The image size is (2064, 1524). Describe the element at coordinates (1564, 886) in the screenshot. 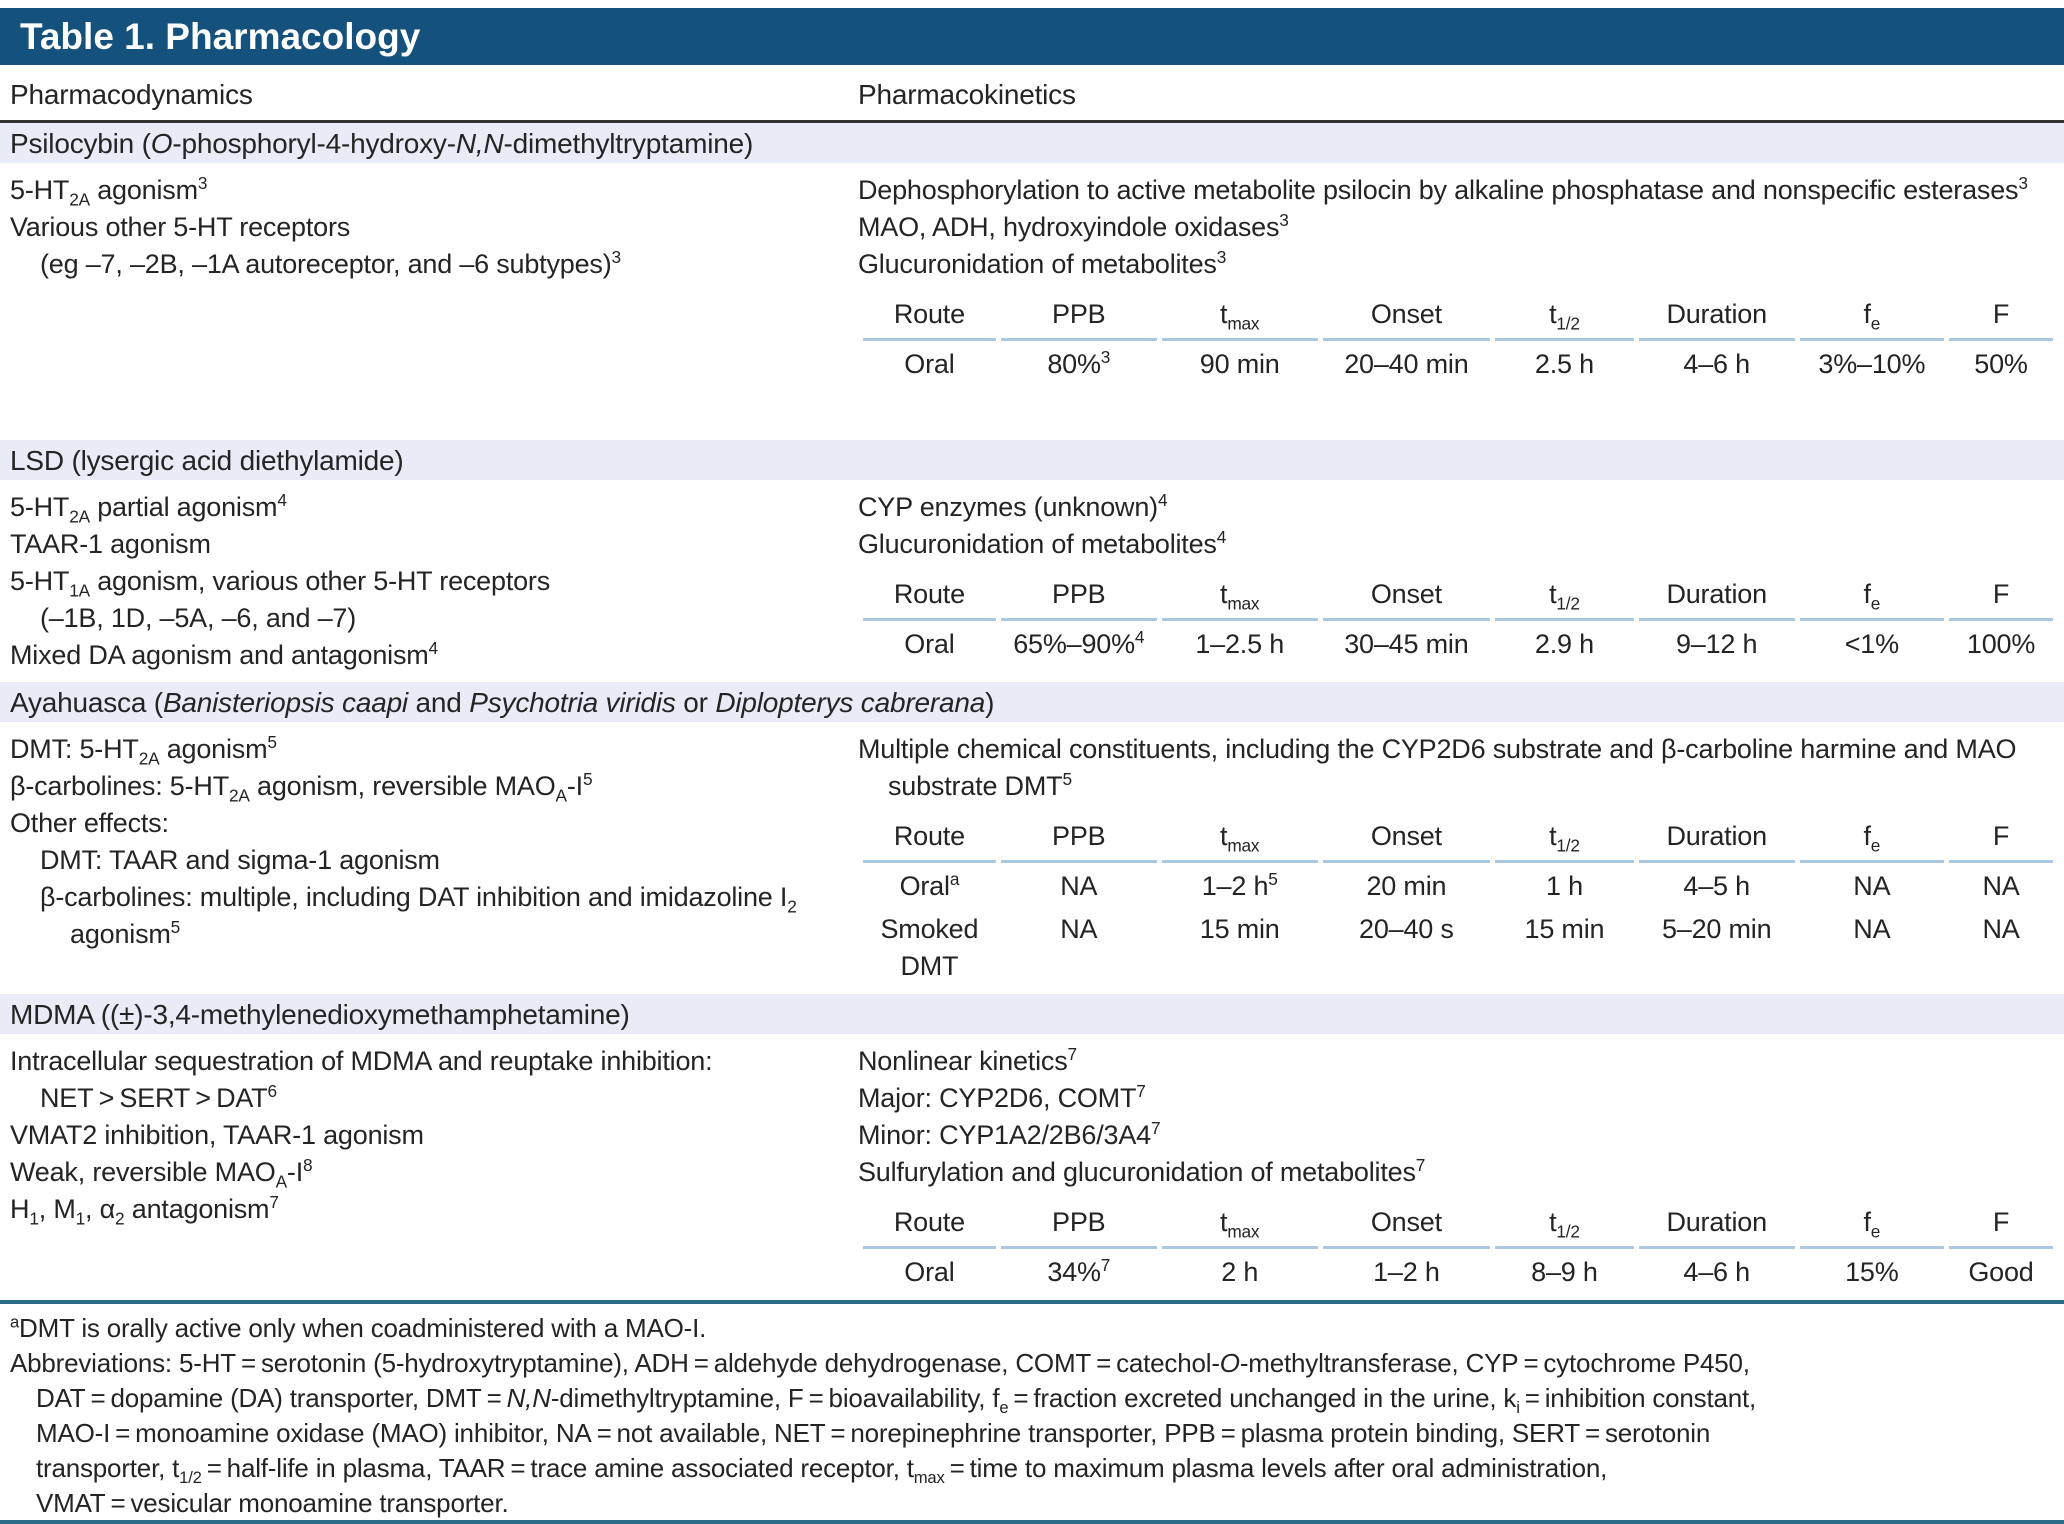

I see `kinetics-value: 1 h` at that location.